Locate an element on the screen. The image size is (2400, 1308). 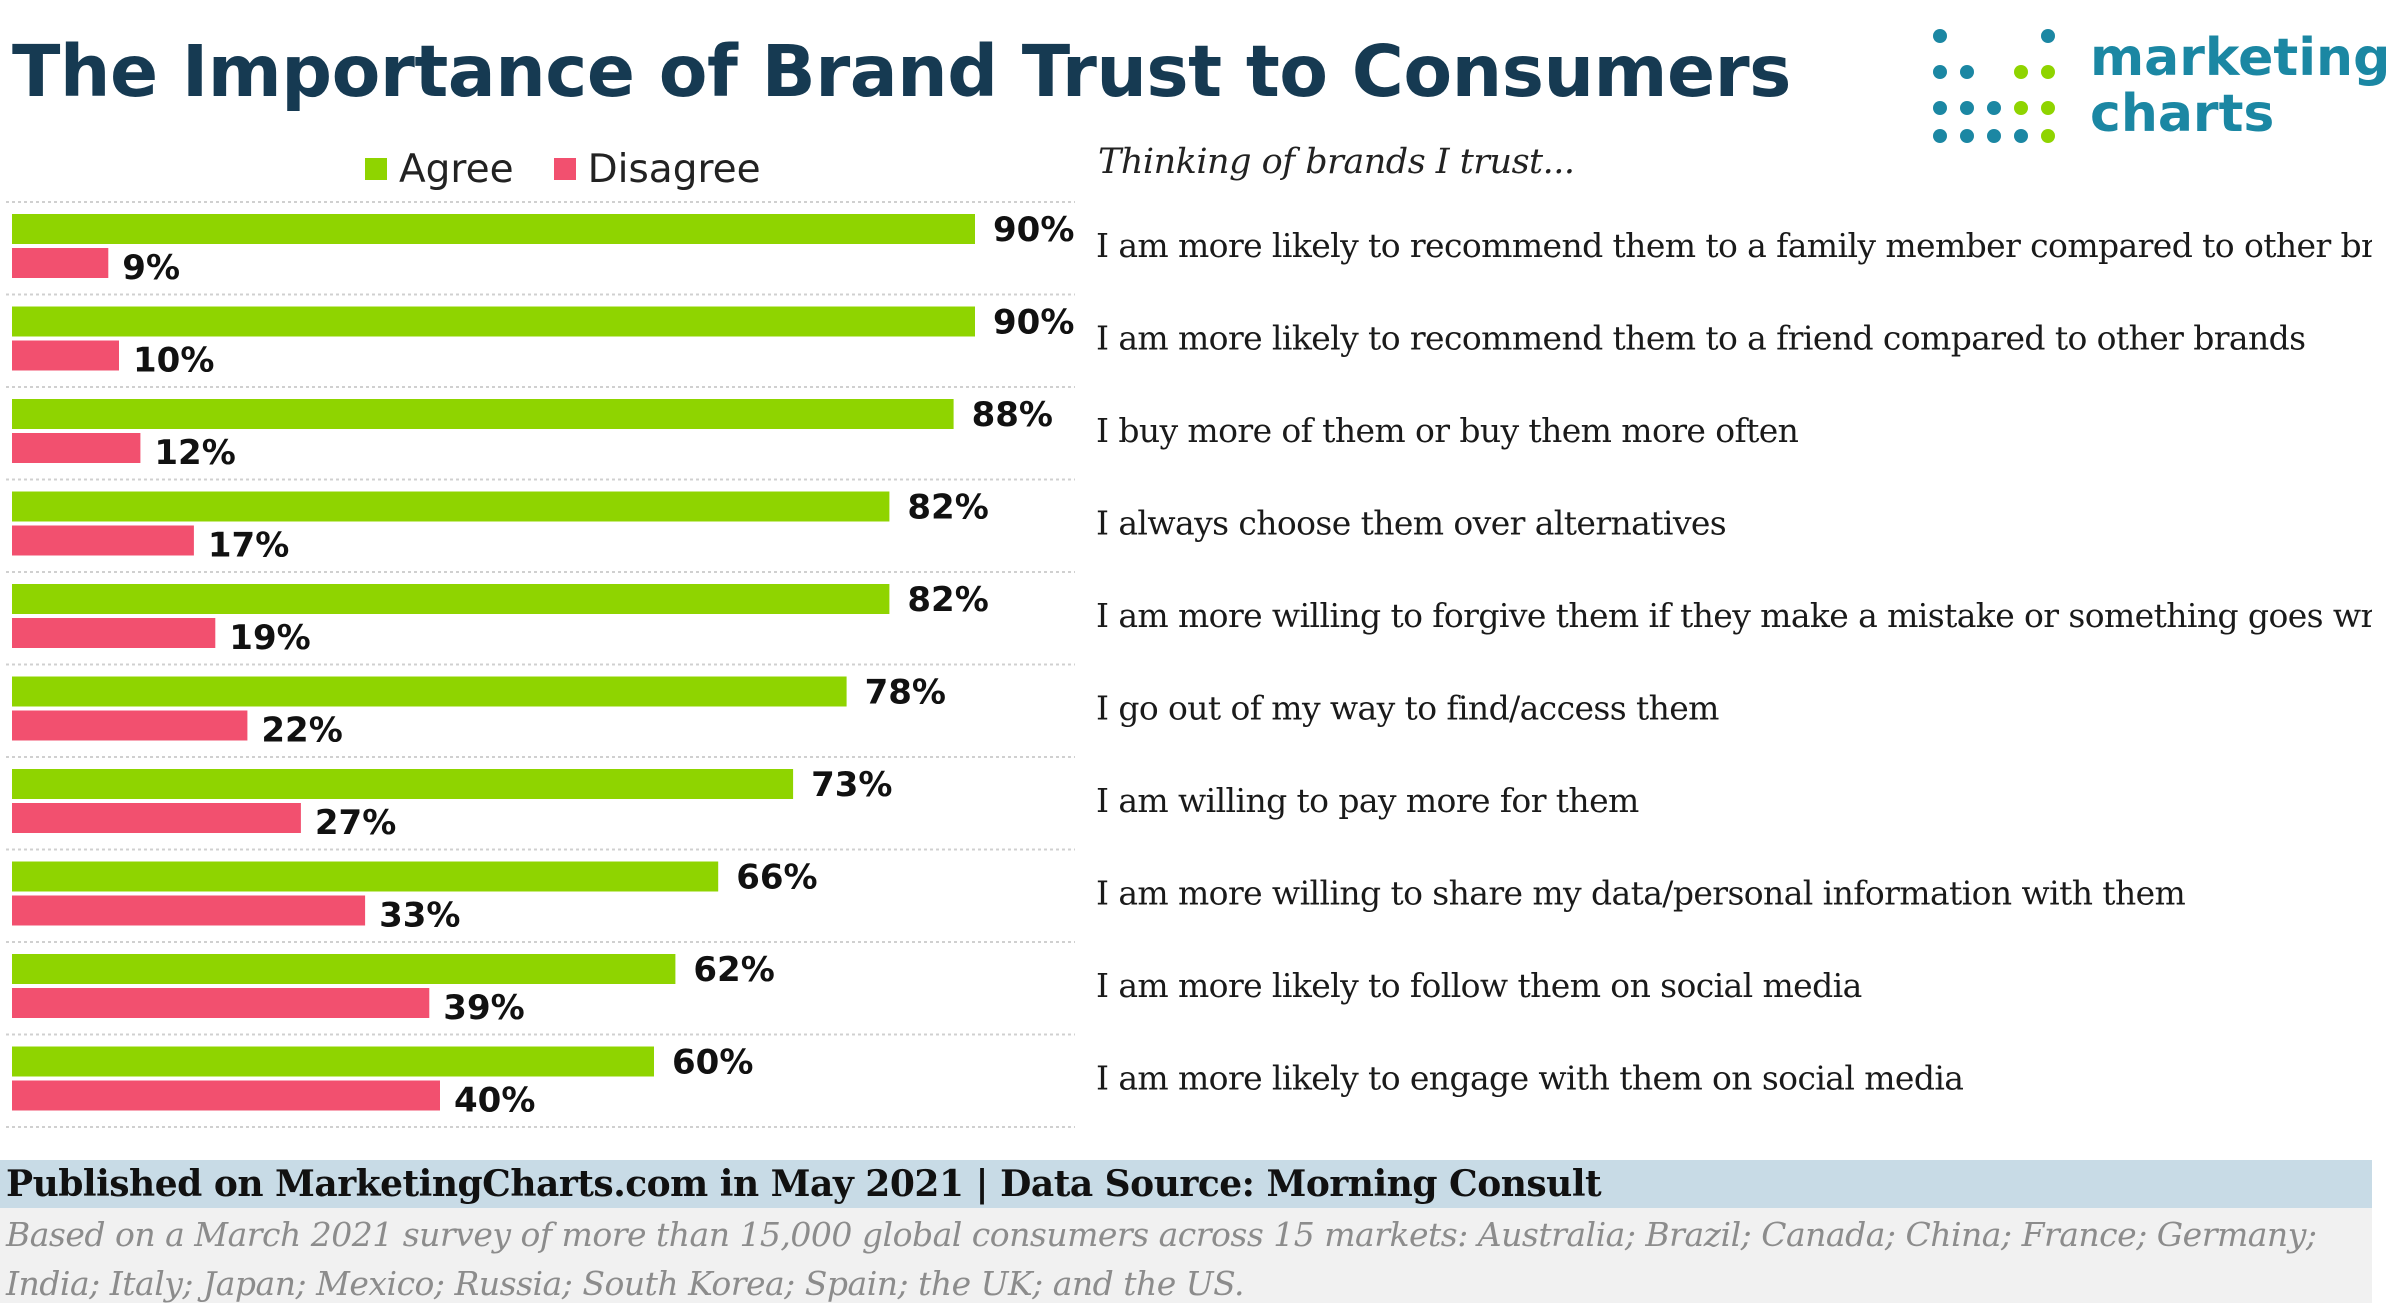
legend-swatch-disagree is located at coordinates (564, 169).